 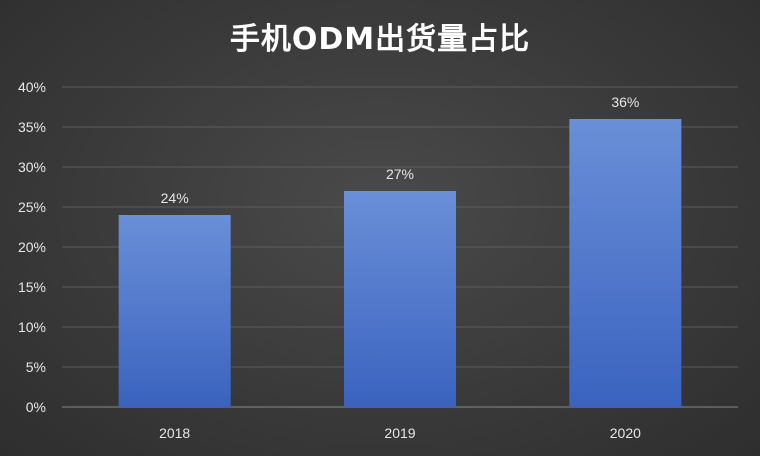 What do you see at coordinates (32, 207) in the screenshot?
I see `y-tick-label: 25%` at bounding box center [32, 207].